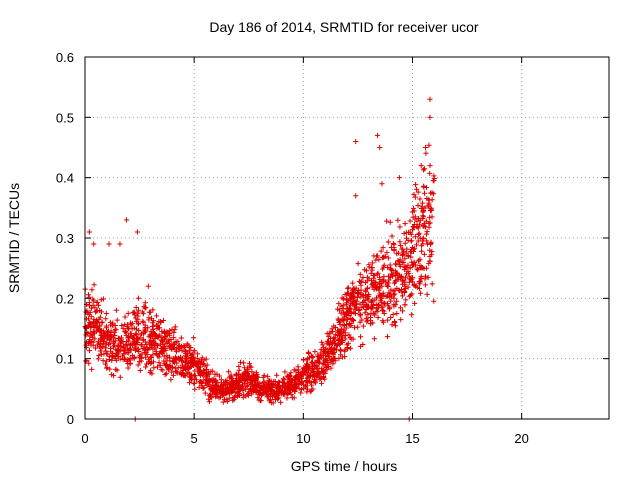 This screenshot has height=480, width=640. I want to click on y-tick-label: 0.2, so click(65, 298).